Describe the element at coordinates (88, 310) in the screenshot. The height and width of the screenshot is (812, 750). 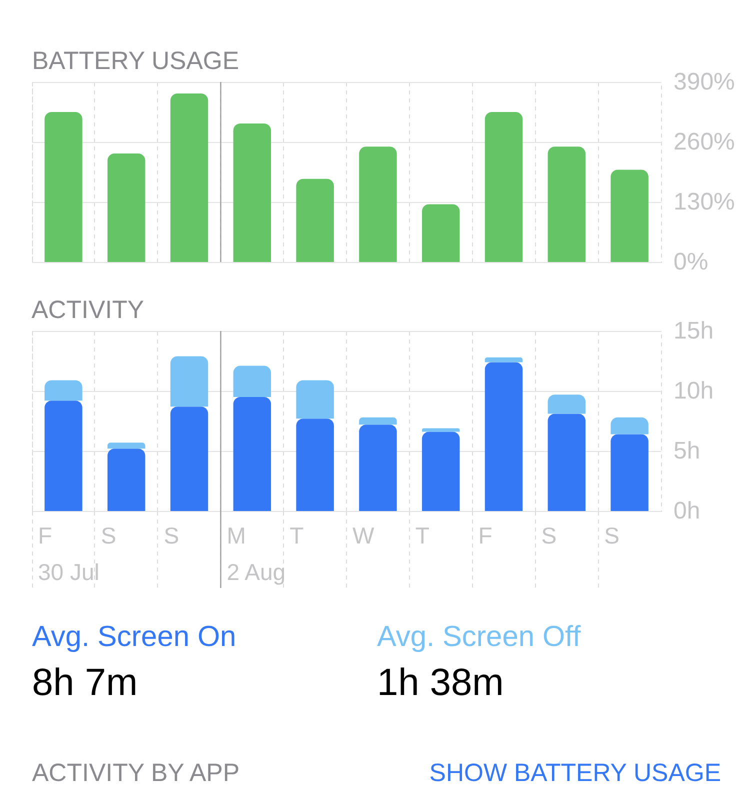
I see `chart-title: ACTIVITY` at that location.